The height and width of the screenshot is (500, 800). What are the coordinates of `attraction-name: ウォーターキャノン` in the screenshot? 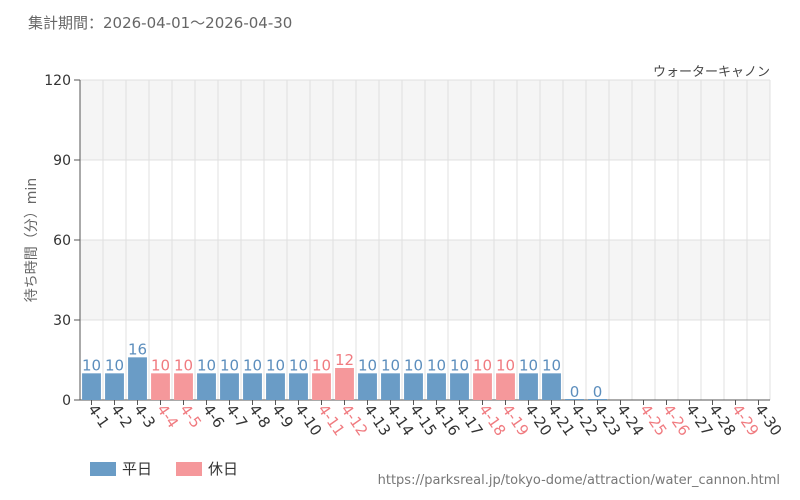 It's located at (711, 72).